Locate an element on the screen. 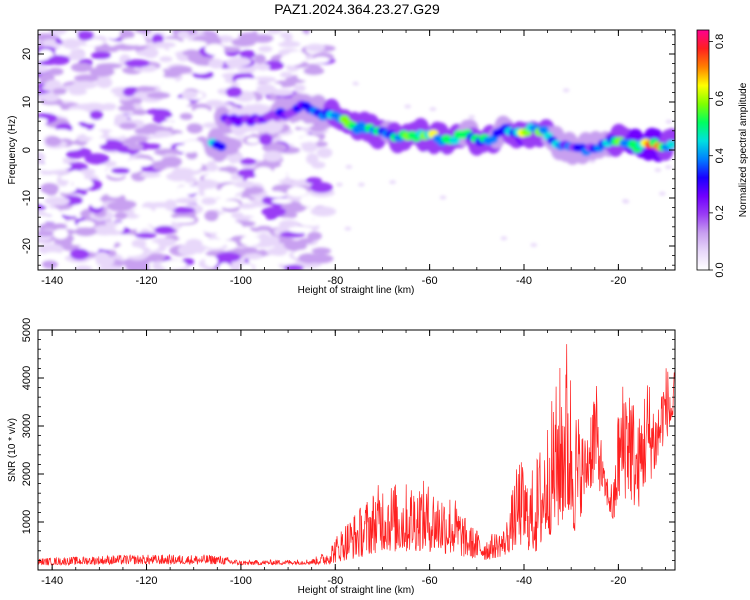 Image resolution: width=750 pixels, height=600 pixels. snr-y-tick-label: 5000 is located at coordinates (27, 330).